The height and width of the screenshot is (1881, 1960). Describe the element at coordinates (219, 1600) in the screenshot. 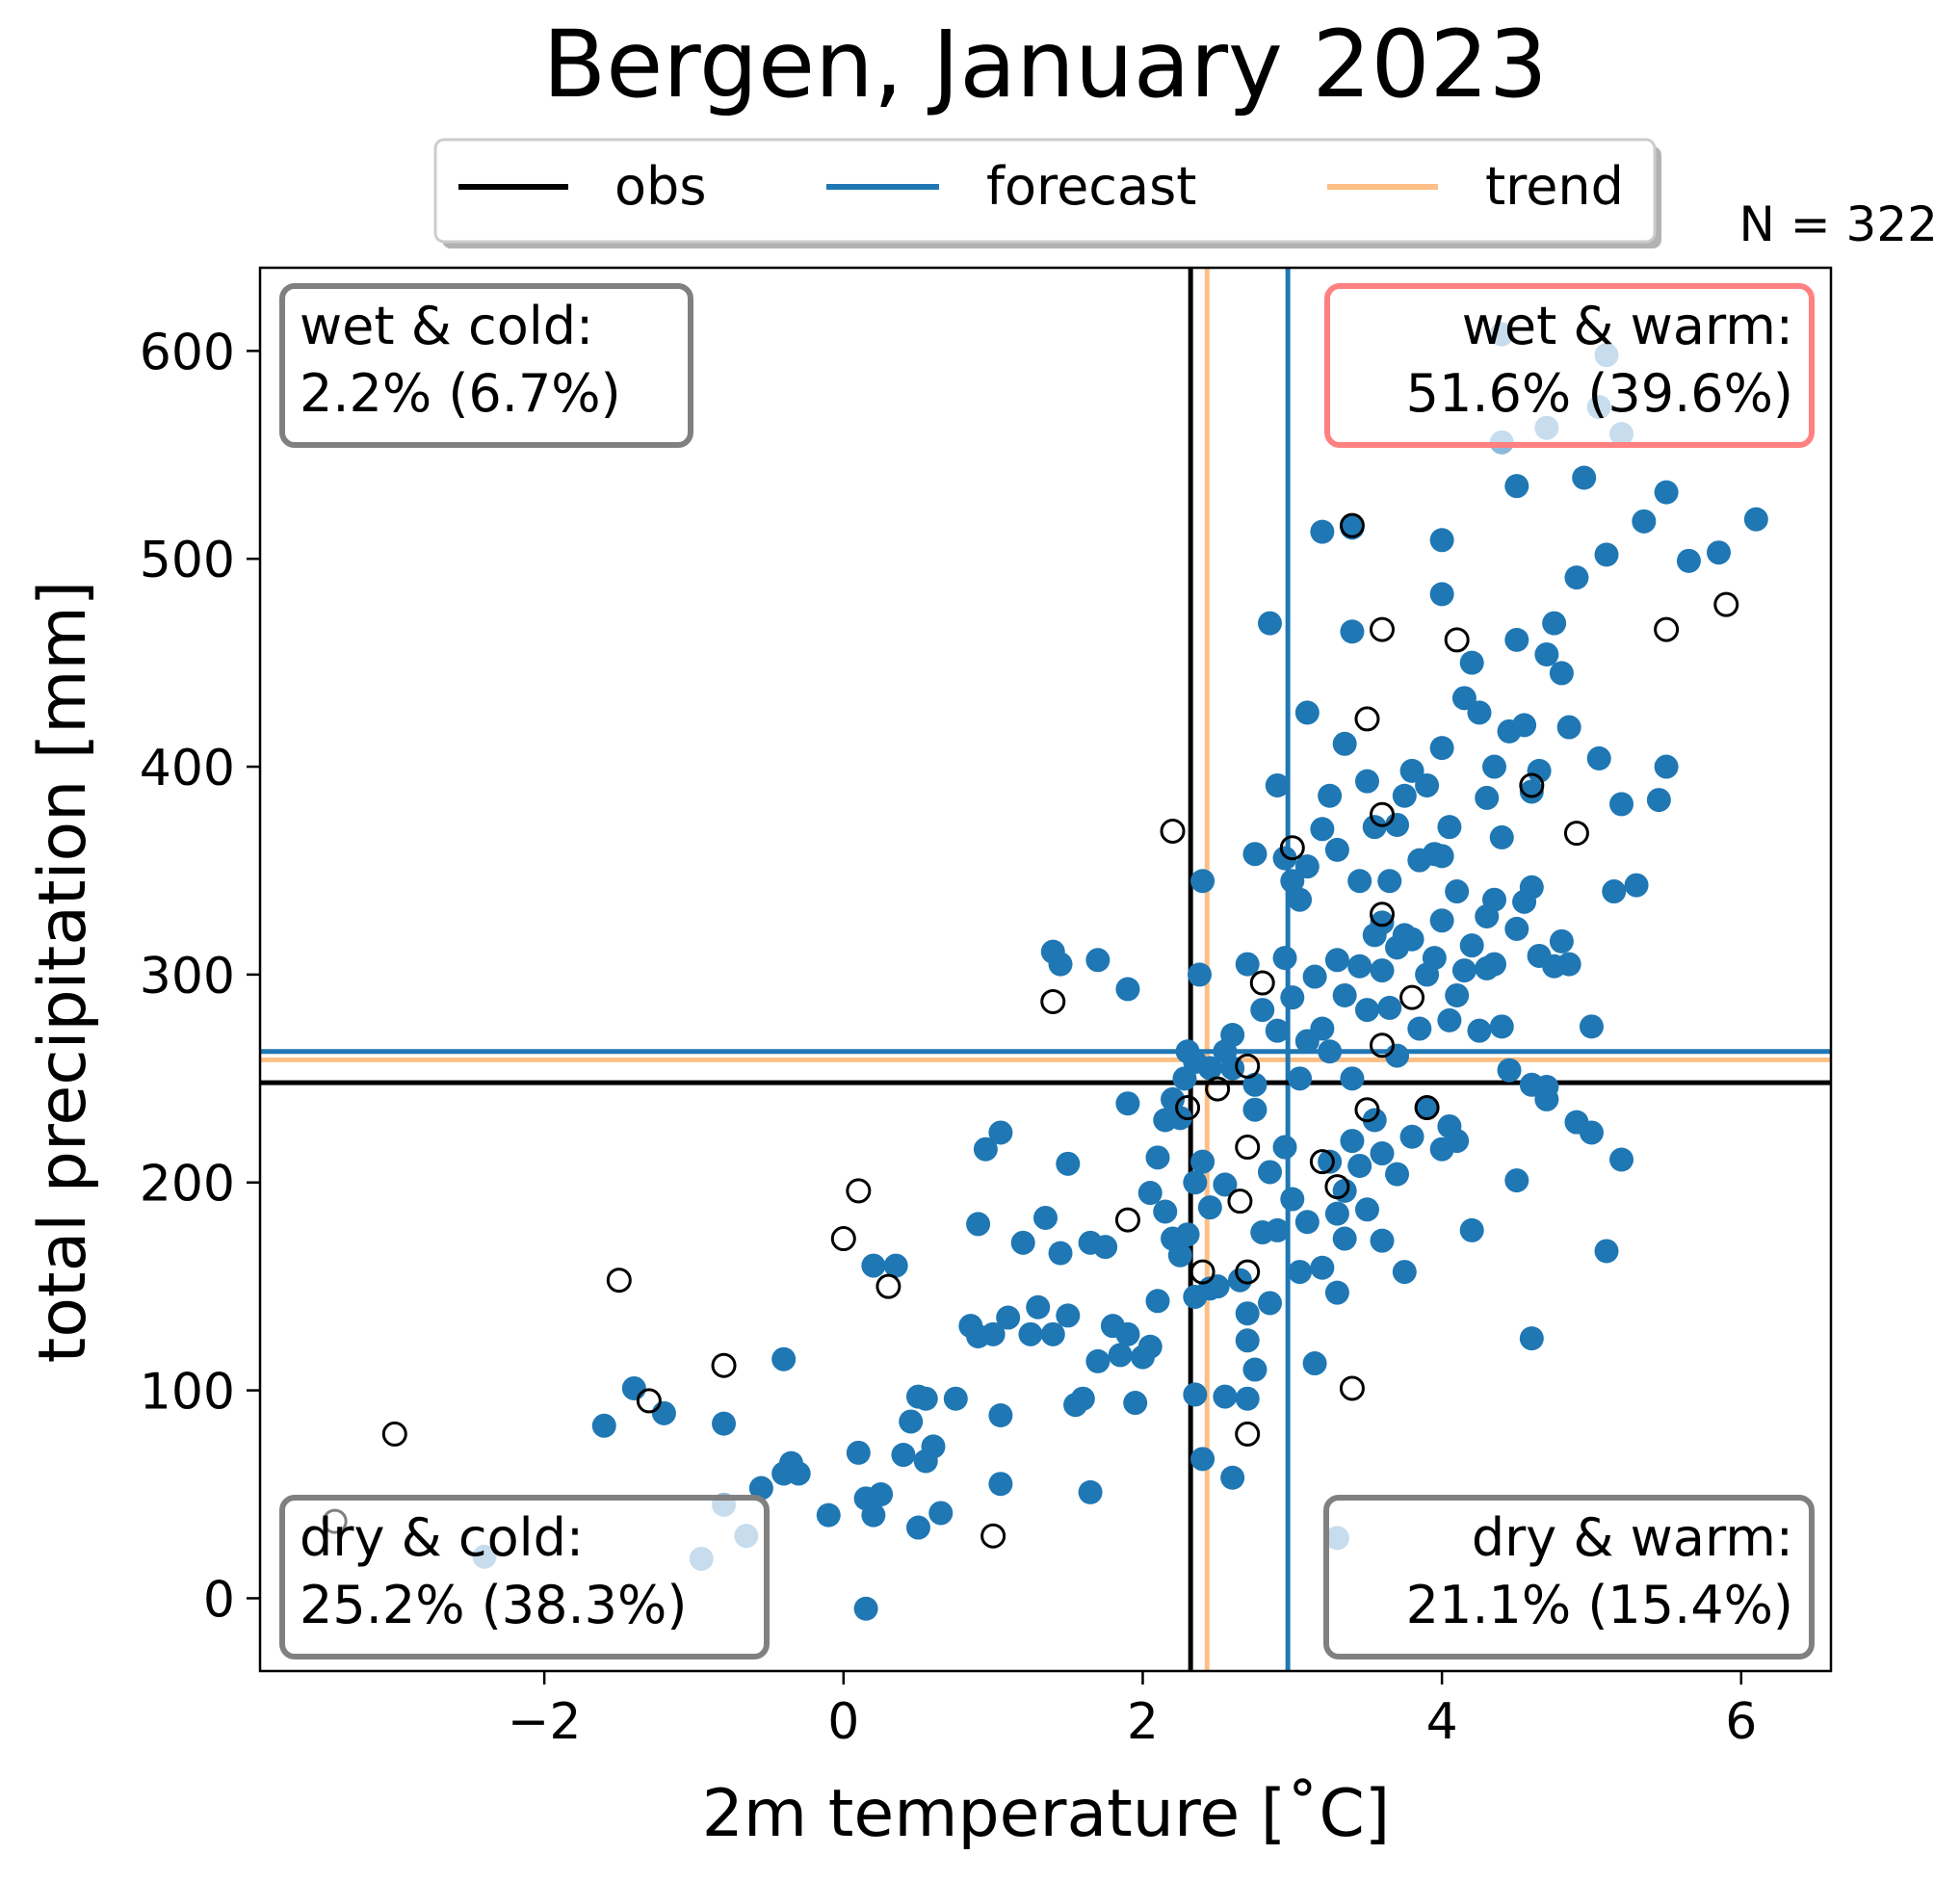

I see `y-tick-label: 0` at that location.